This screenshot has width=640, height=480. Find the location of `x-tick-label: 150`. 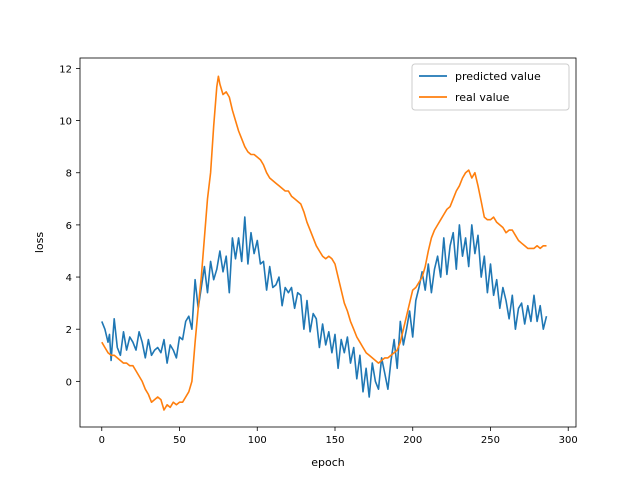

x-tick-label: 150 is located at coordinates (334, 440).